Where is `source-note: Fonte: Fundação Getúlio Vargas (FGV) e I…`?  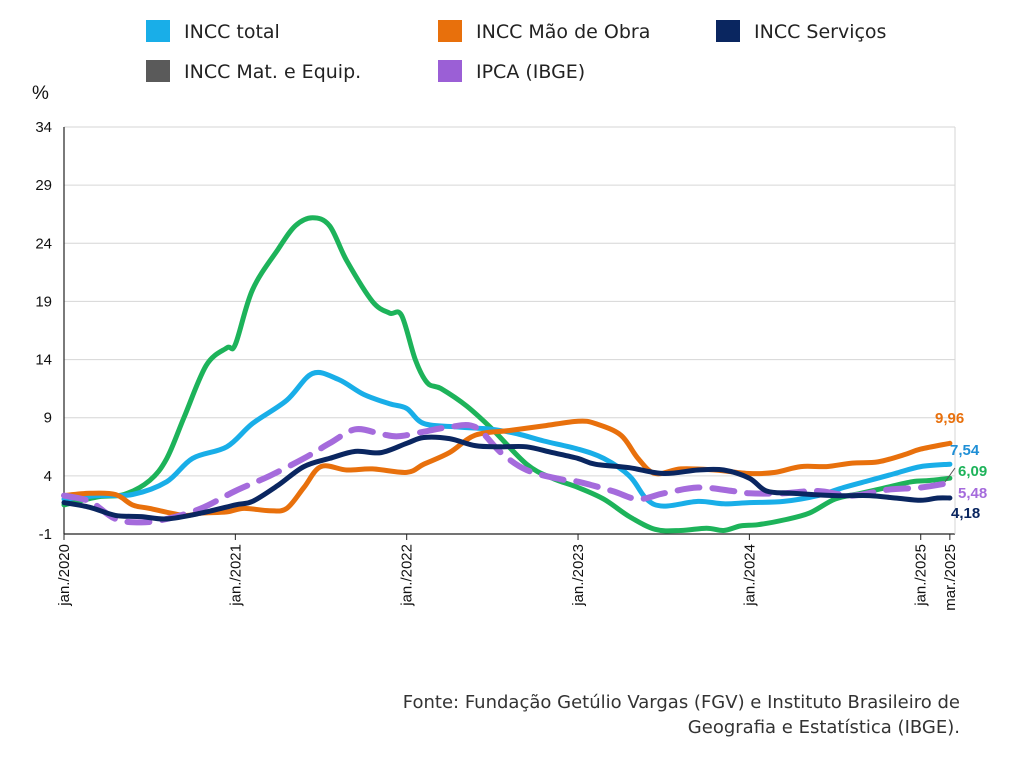 source-note: Fonte: Fundação Getúlio Vargas (FGV) e I… is located at coordinates (610, 715).